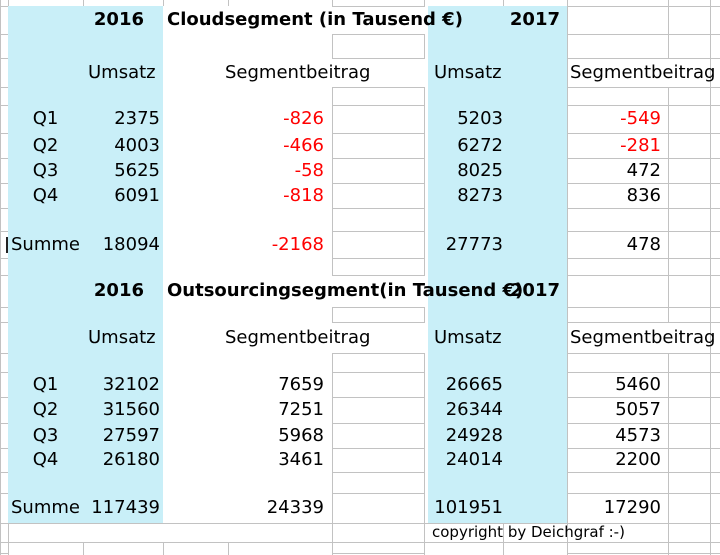  What do you see at coordinates (643, 337) in the screenshot?
I see `col-header-segment-2017-outsourcing: Segmentbeitrag` at bounding box center [643, 337].